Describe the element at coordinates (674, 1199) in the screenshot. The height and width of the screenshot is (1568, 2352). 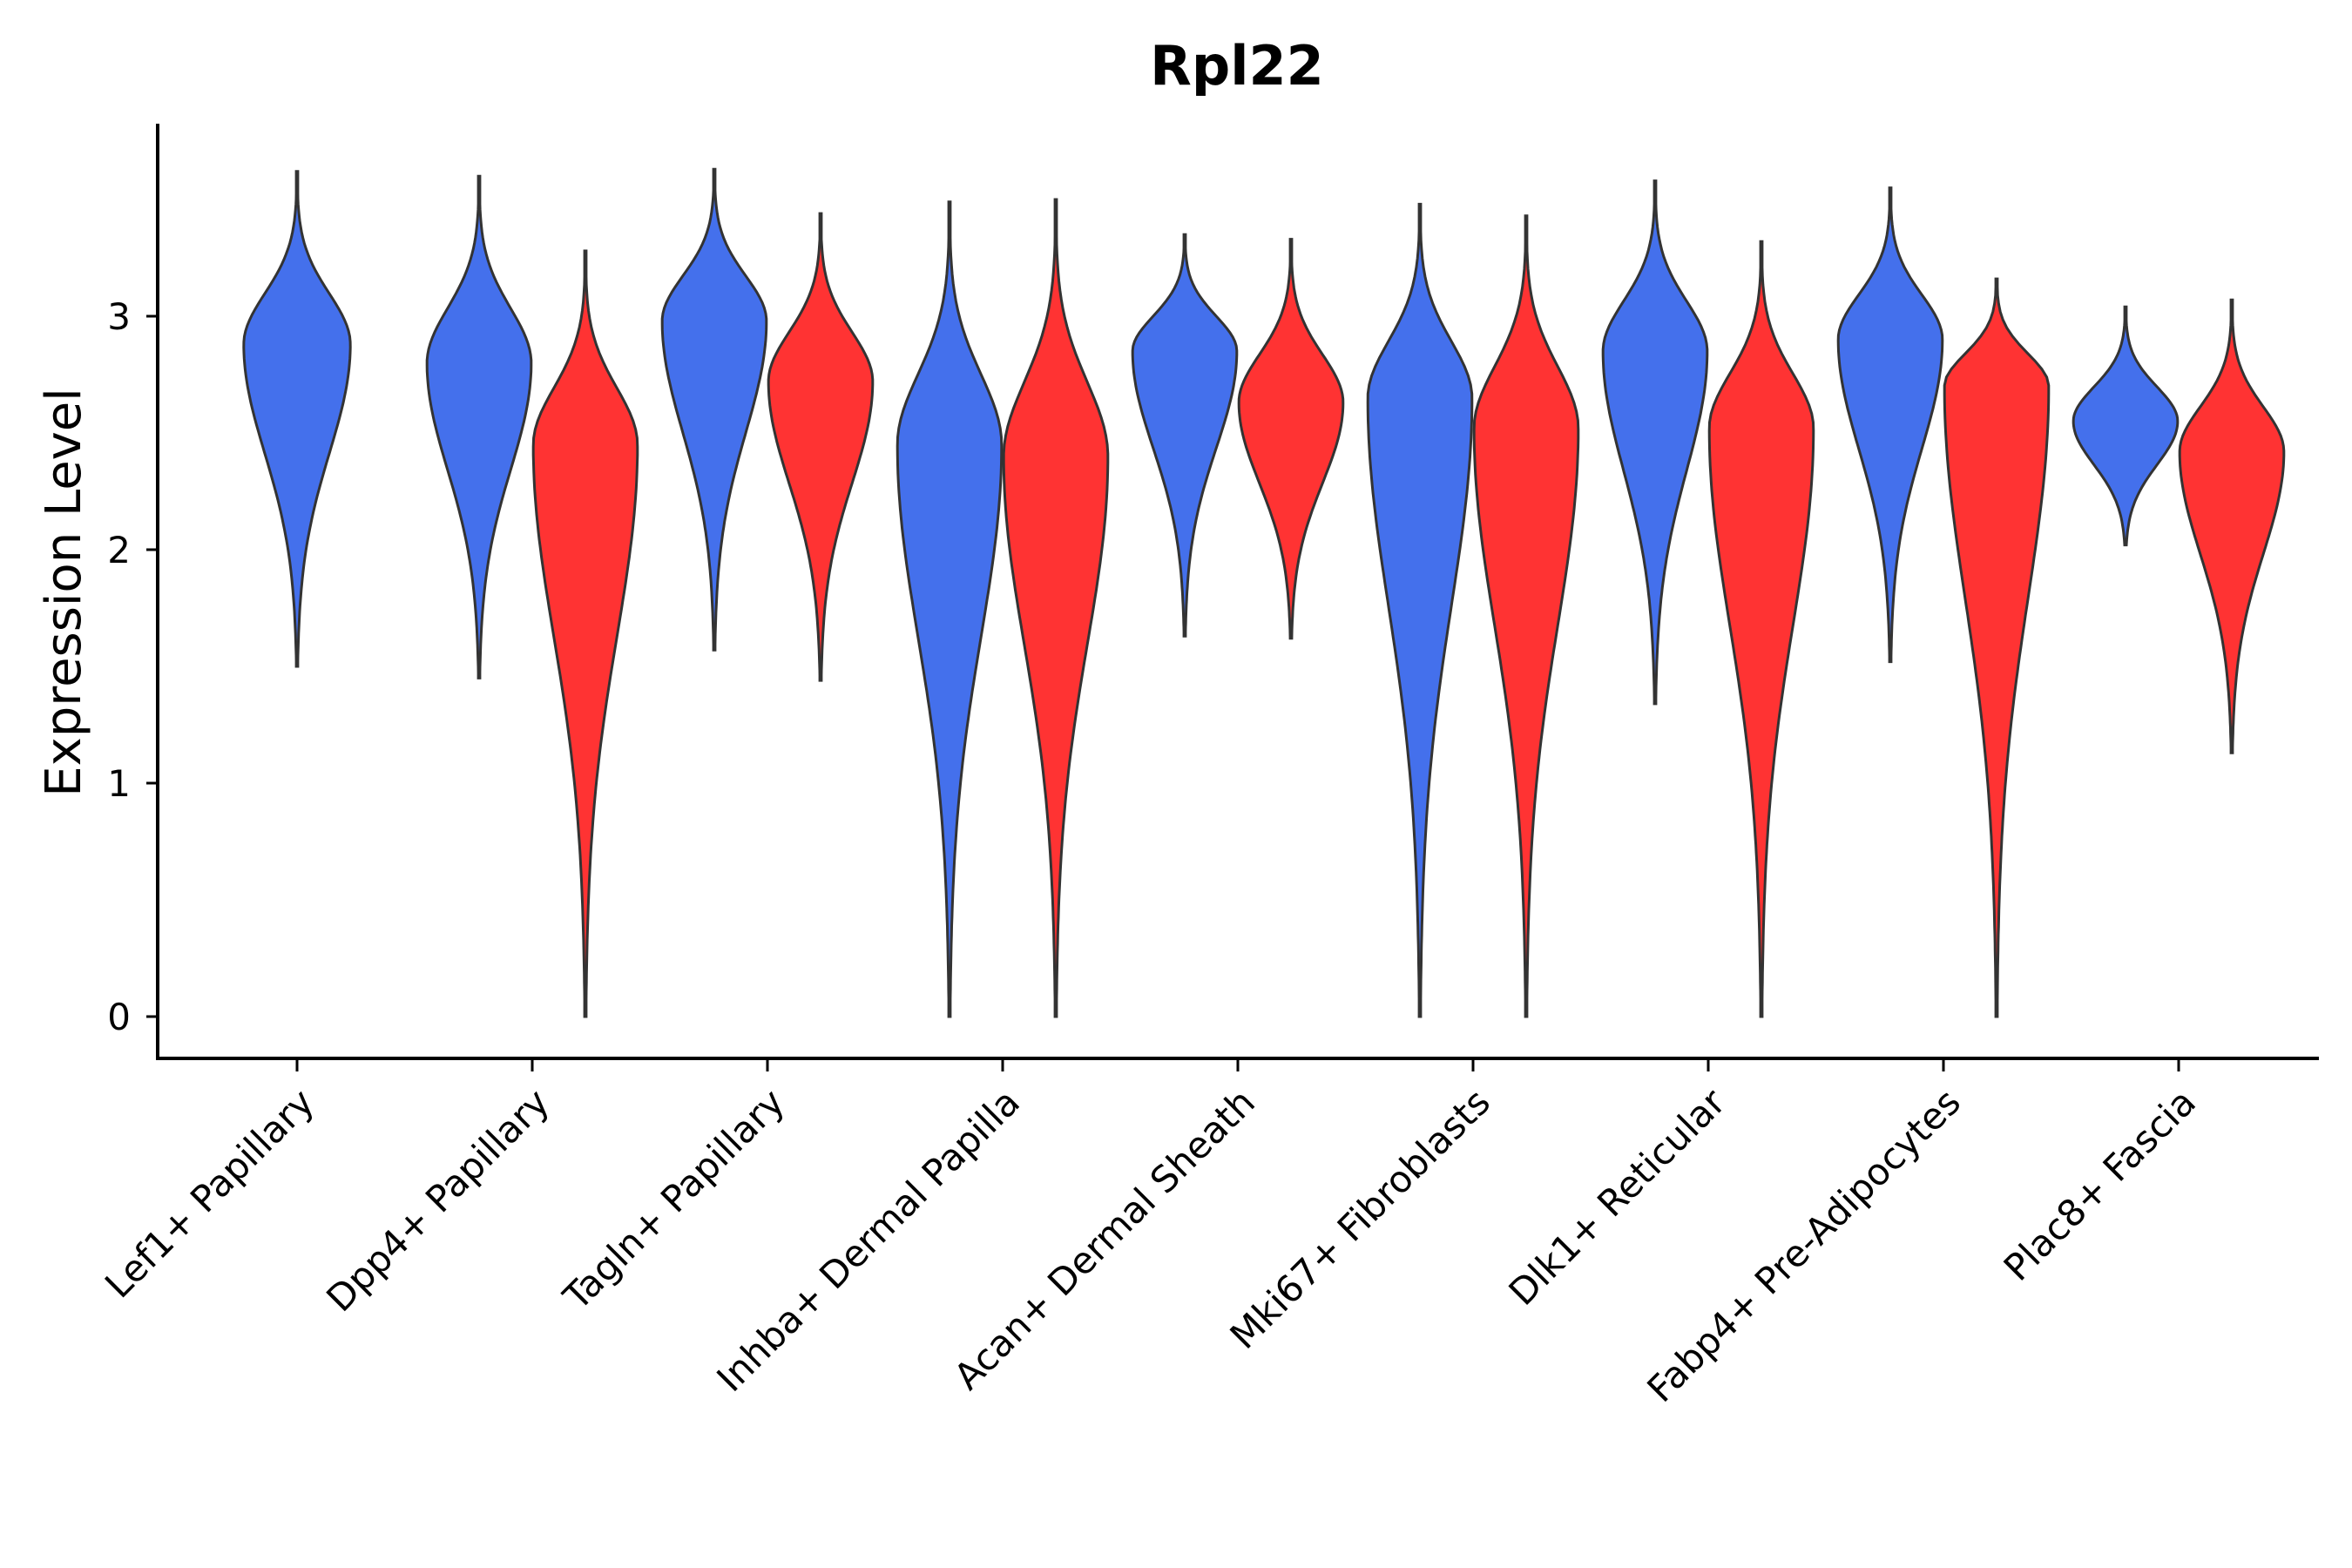
I see `x-tick-label: Tagln+ Papillary` at that location.